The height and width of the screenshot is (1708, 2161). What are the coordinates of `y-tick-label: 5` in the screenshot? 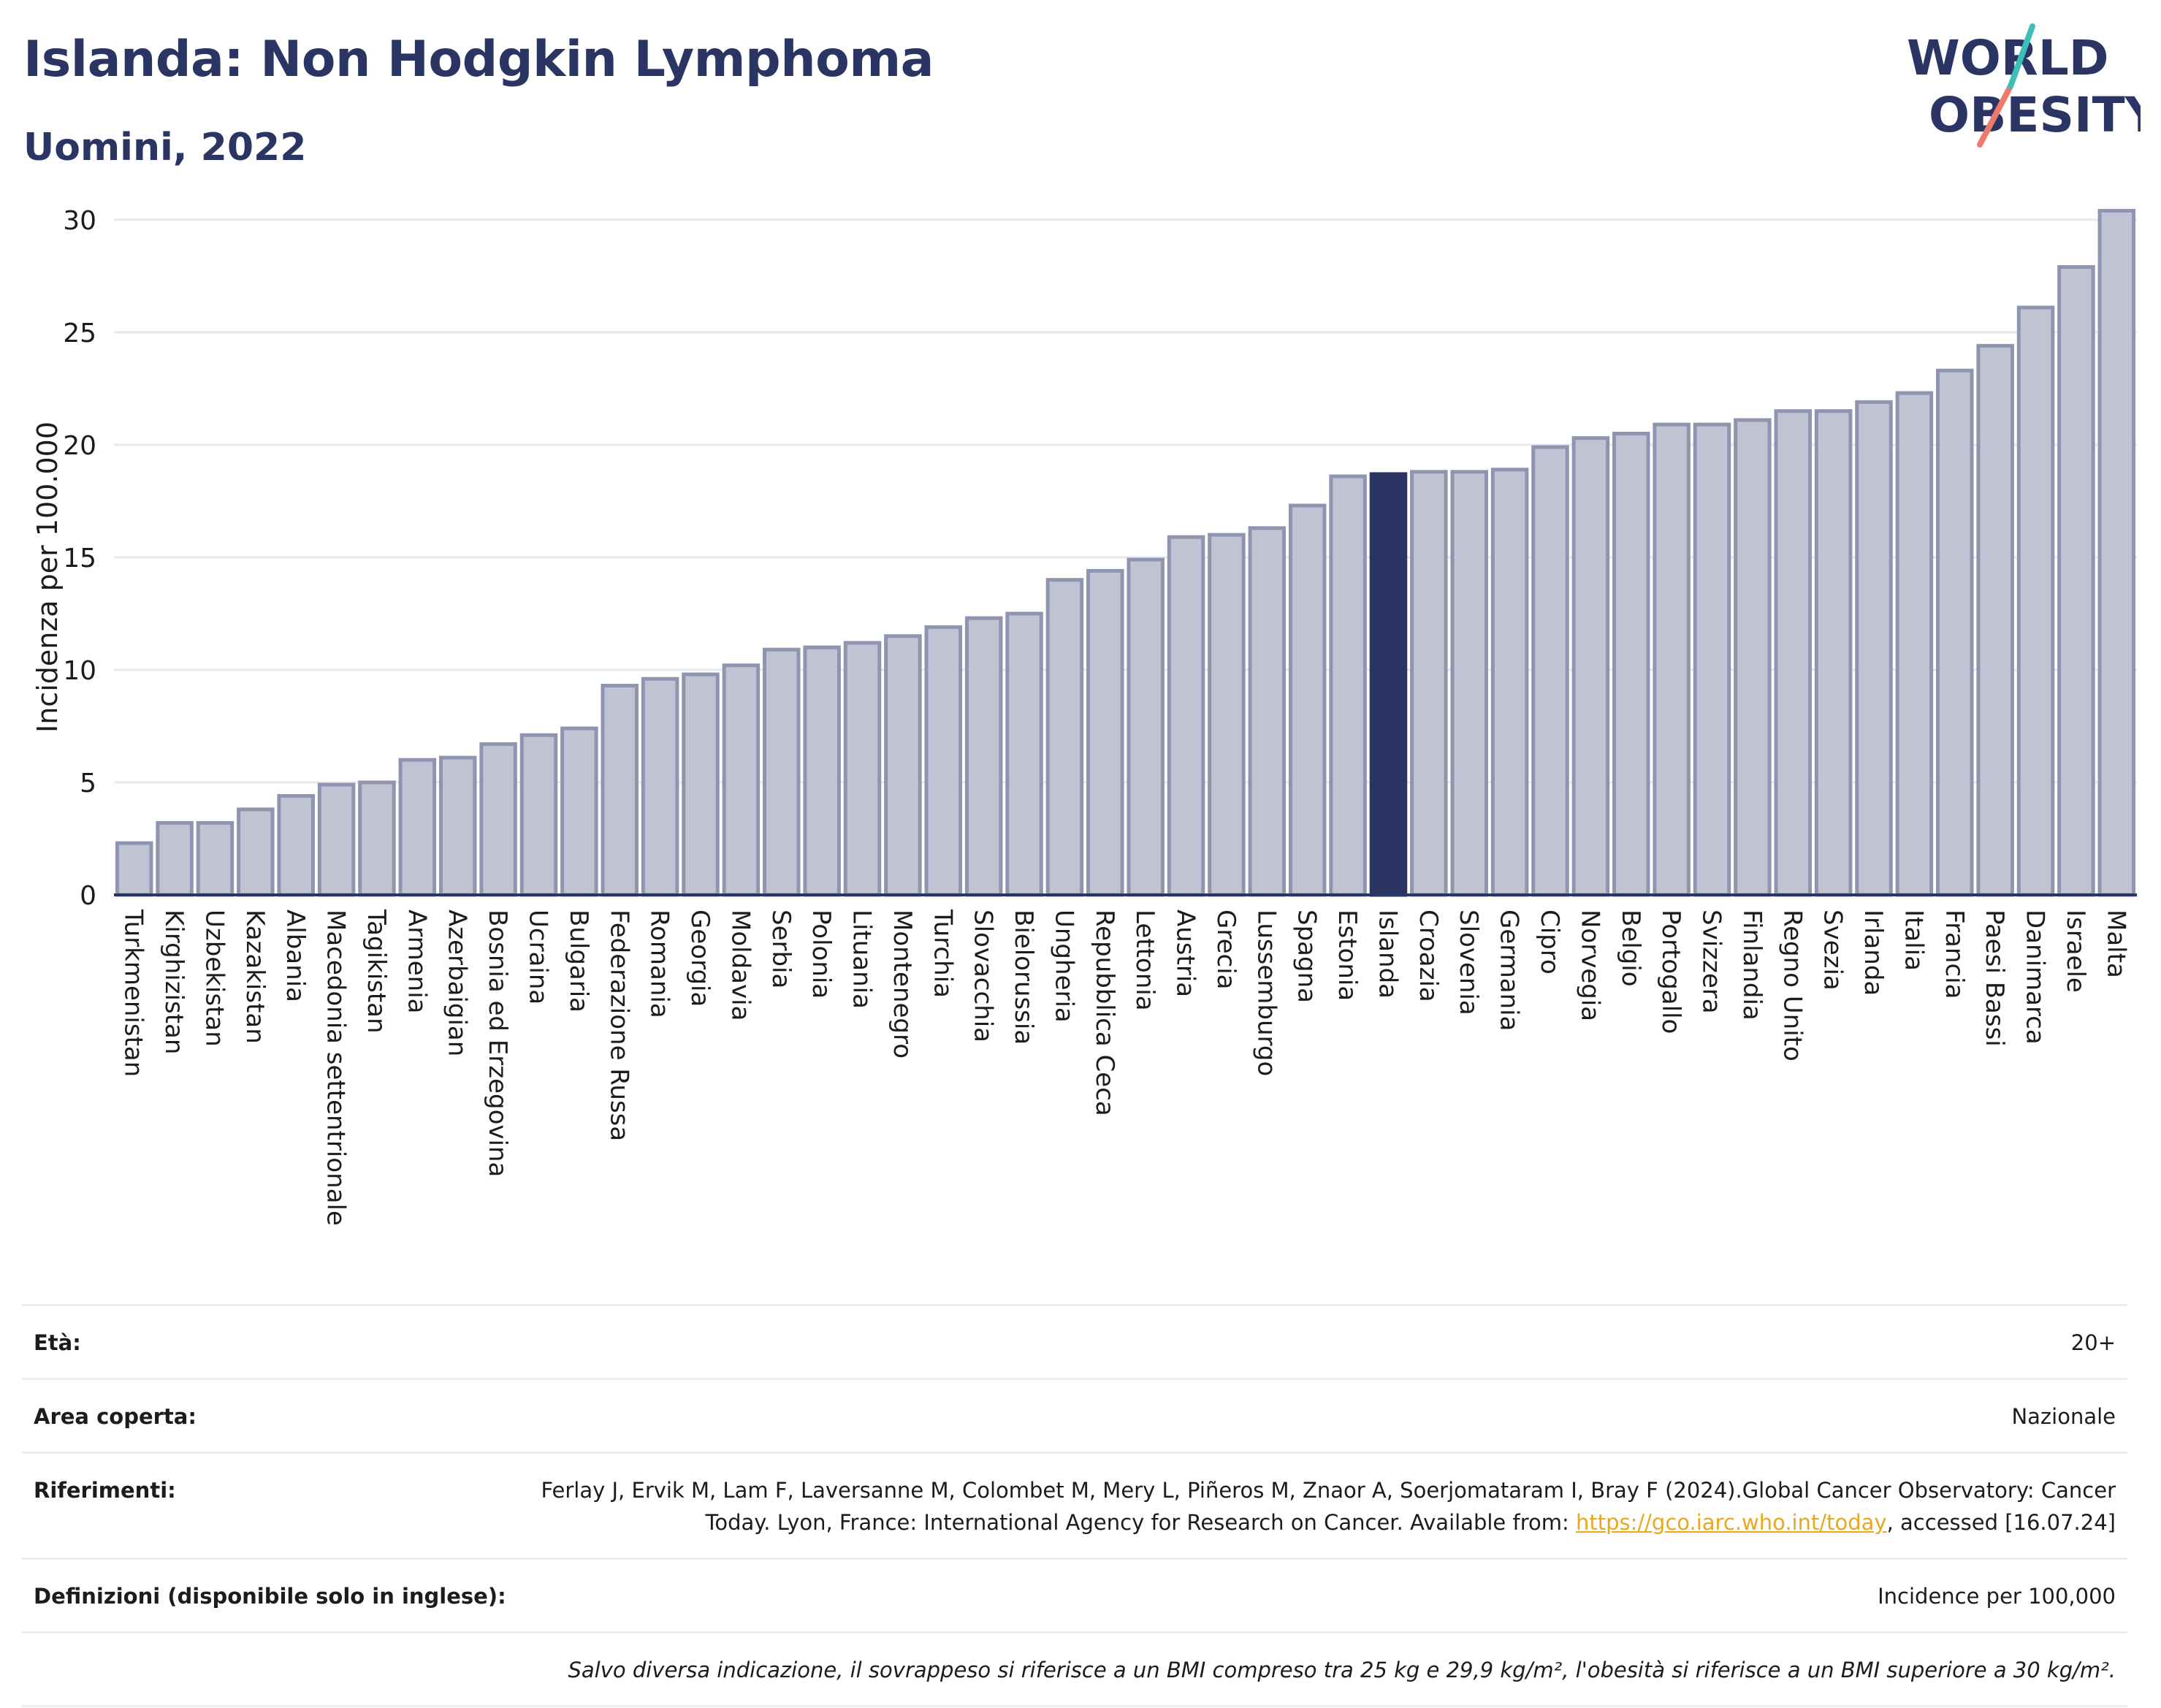 It's located at (88, 783).